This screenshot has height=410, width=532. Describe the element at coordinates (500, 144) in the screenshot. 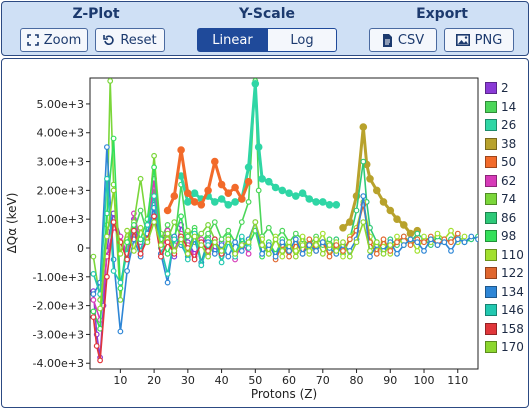

I see `legend-item-38: 38` at that location.